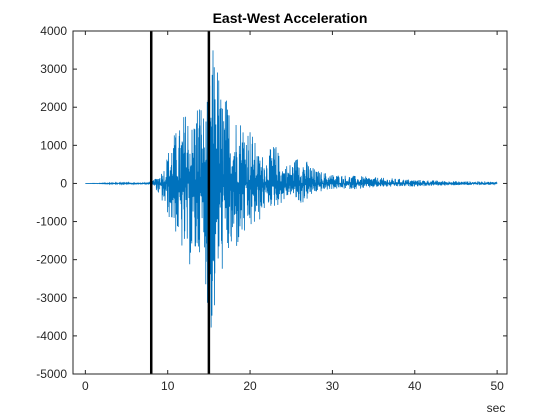 This screenshot has width=560, height=420. What do you see at coordinates (51, 260) in the screenshot?
I see `y-tick-label-6: -2000` at bounding box center [51, 260].